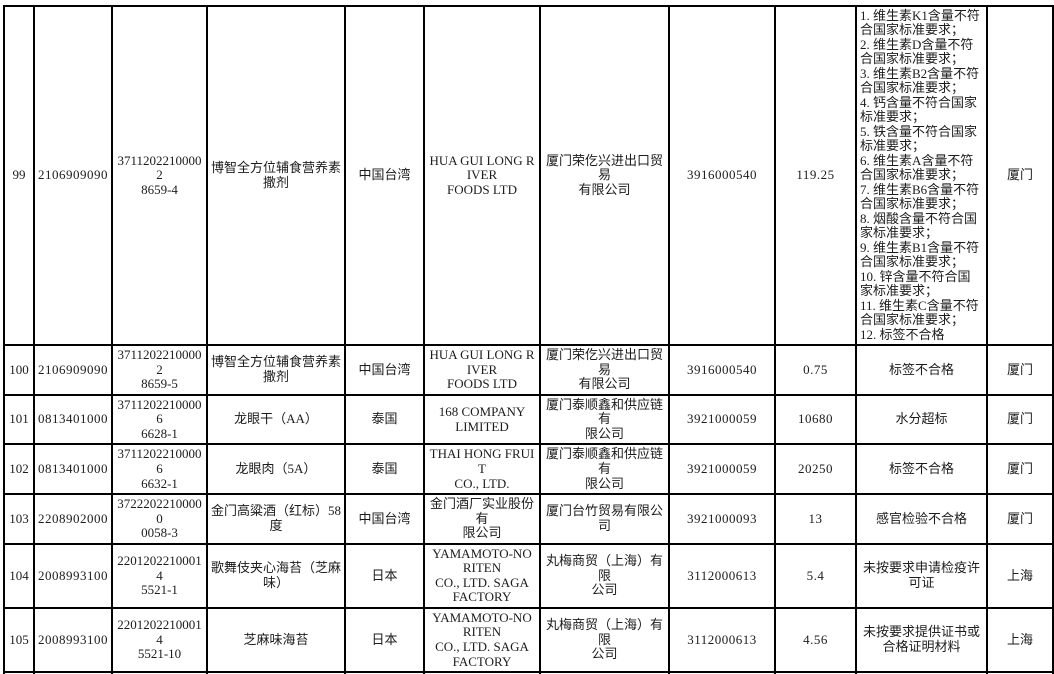  I want to click on cell-product_name: 芝麻味海苔, so click(276, 640).